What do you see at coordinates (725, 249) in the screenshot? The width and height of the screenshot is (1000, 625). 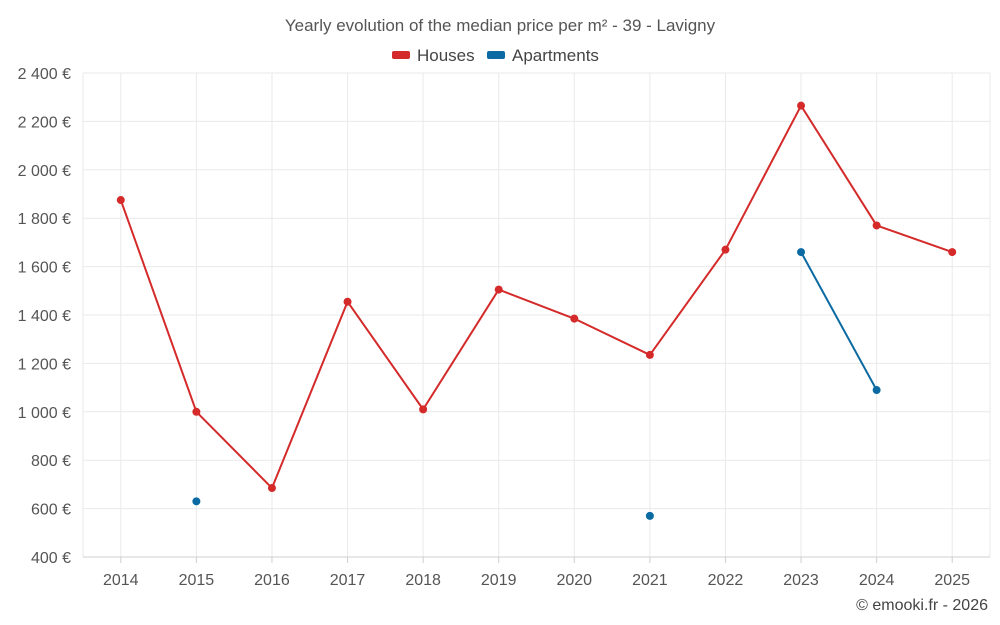 I see `houses-point-2022` at bounding box center [725, 249].